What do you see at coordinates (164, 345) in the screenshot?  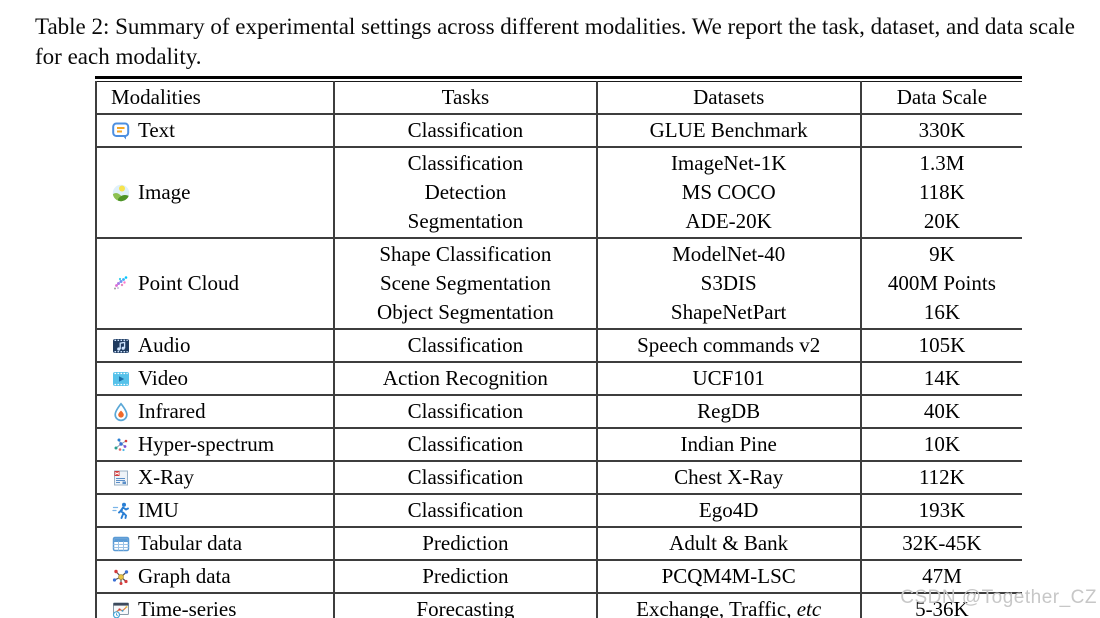 I see `modality-label: Audio` at bounding box center [164, 345].